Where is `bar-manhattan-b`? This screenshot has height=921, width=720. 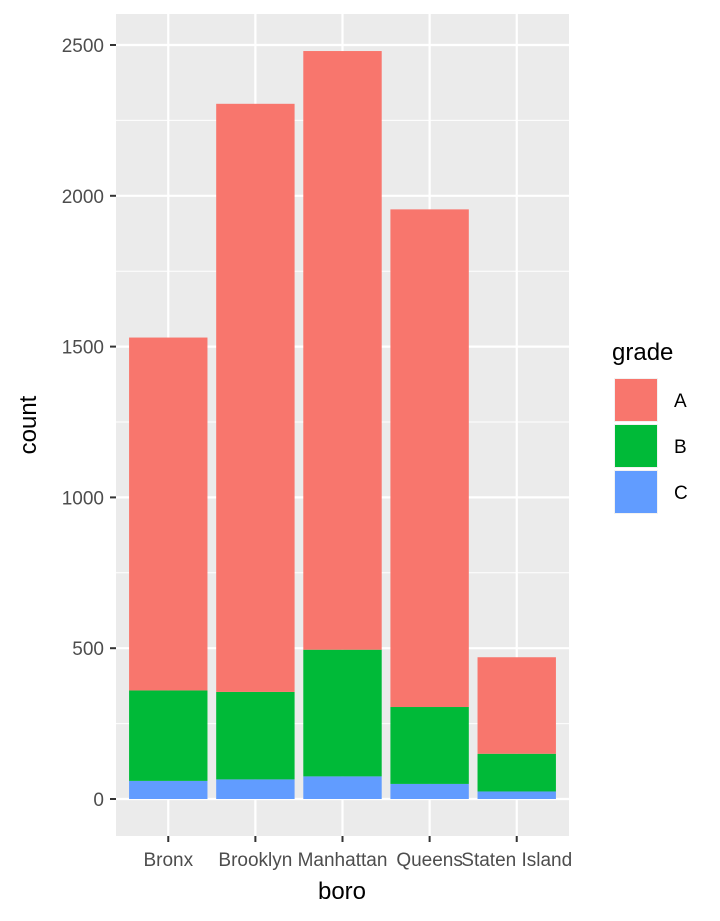 bar-manhattan-b is located at coordinates (342, 713).